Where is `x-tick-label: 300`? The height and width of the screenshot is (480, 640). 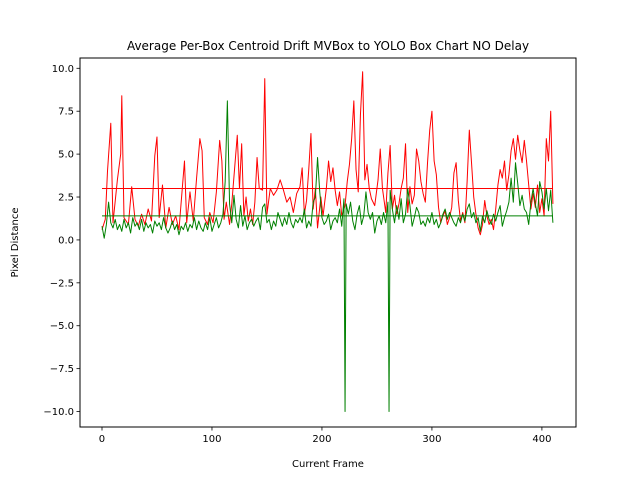 x-tick-label: 300 is located at coordinates (431, 439).